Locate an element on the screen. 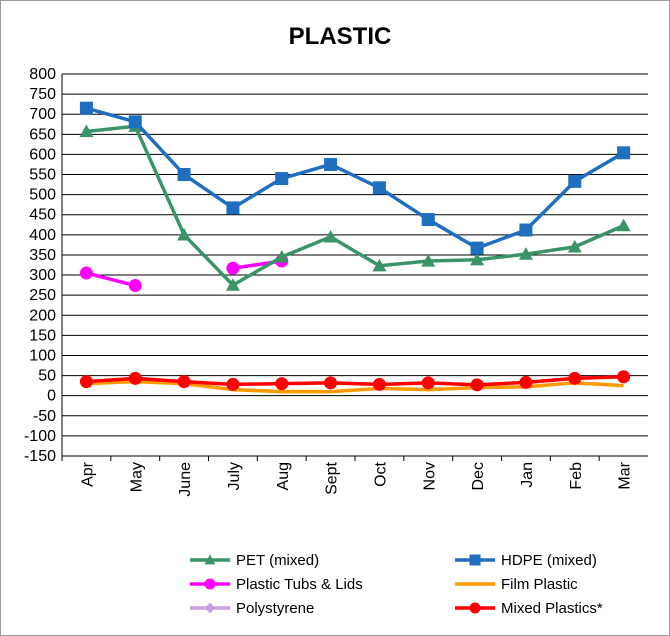  y-tick-label: 450 is located at coordinates (42, 215).